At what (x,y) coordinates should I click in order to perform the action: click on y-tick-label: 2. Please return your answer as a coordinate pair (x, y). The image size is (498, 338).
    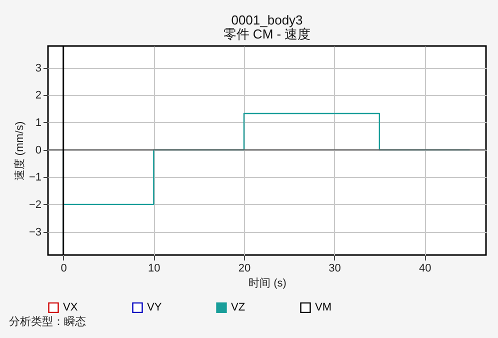
    Looking at the image, I should click on (38, 96).